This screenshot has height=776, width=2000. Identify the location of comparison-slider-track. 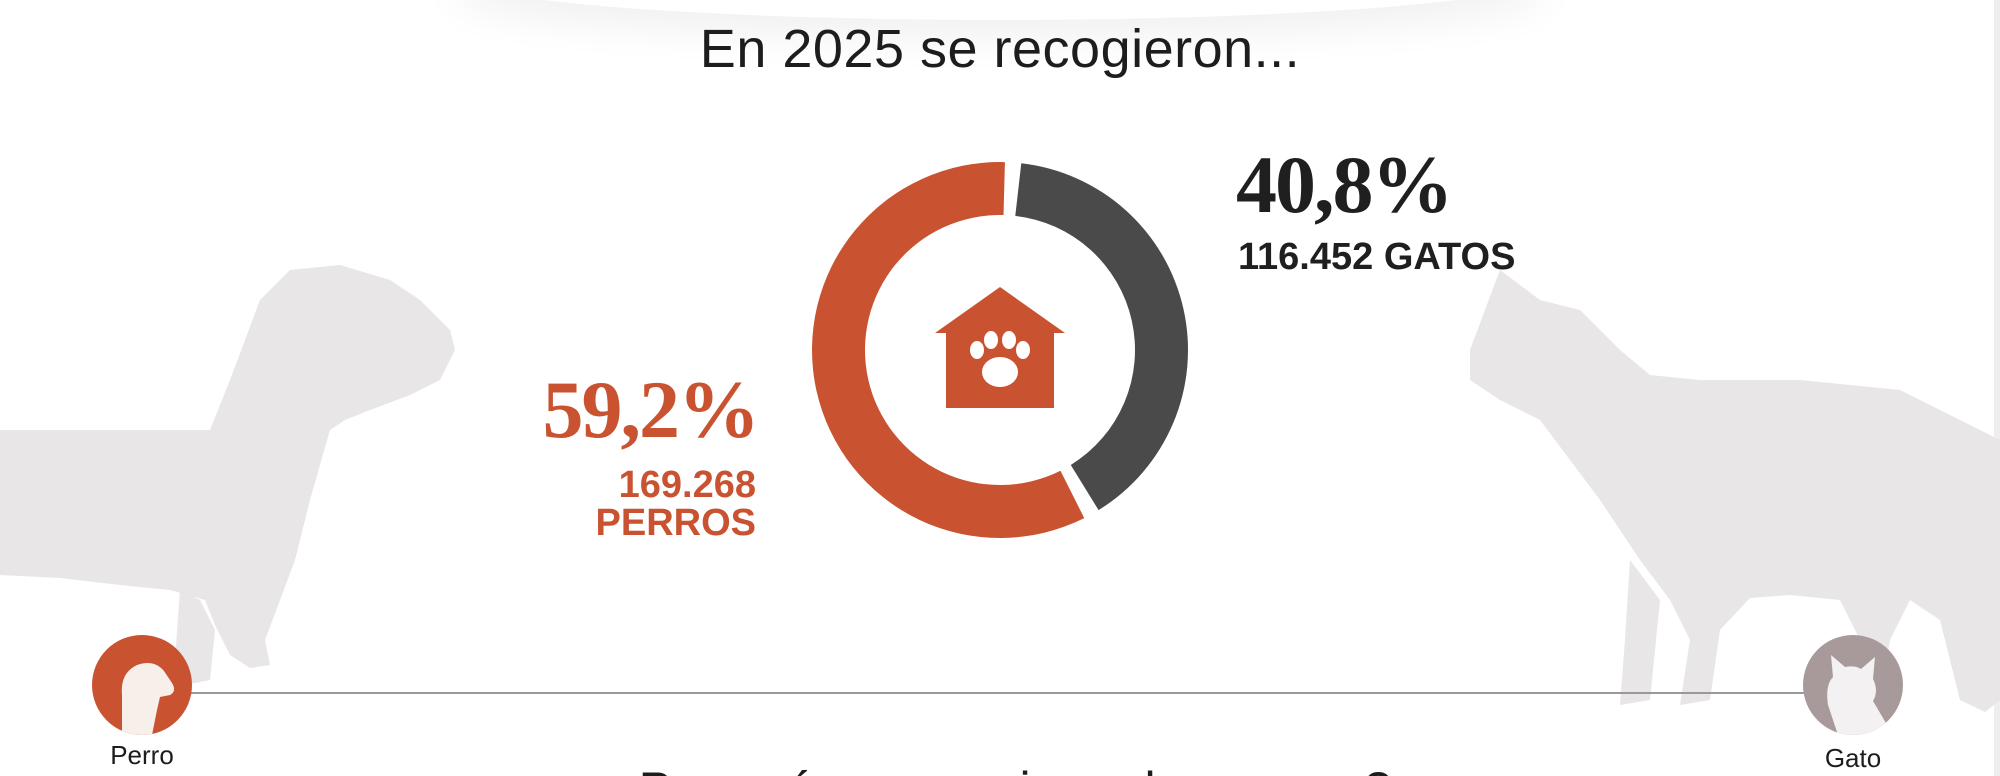
(1005, 693).